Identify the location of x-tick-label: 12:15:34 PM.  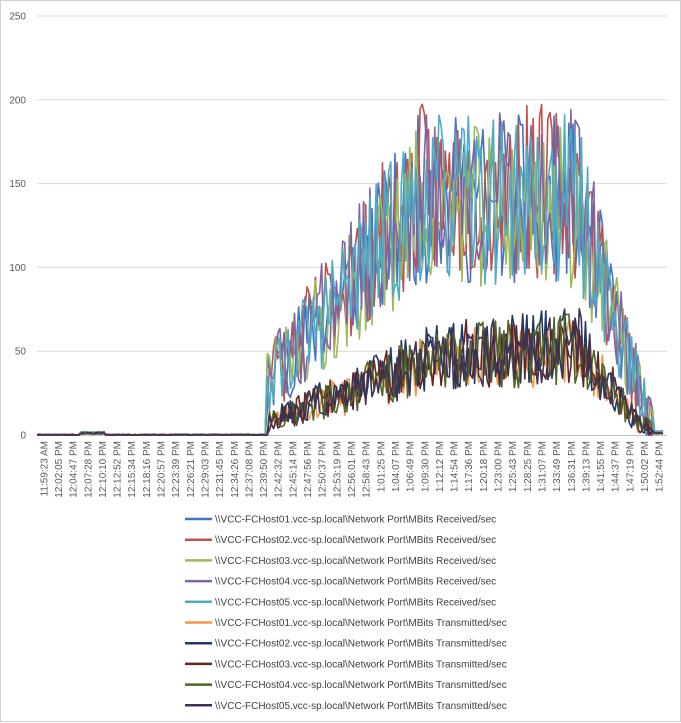
(132, 469).